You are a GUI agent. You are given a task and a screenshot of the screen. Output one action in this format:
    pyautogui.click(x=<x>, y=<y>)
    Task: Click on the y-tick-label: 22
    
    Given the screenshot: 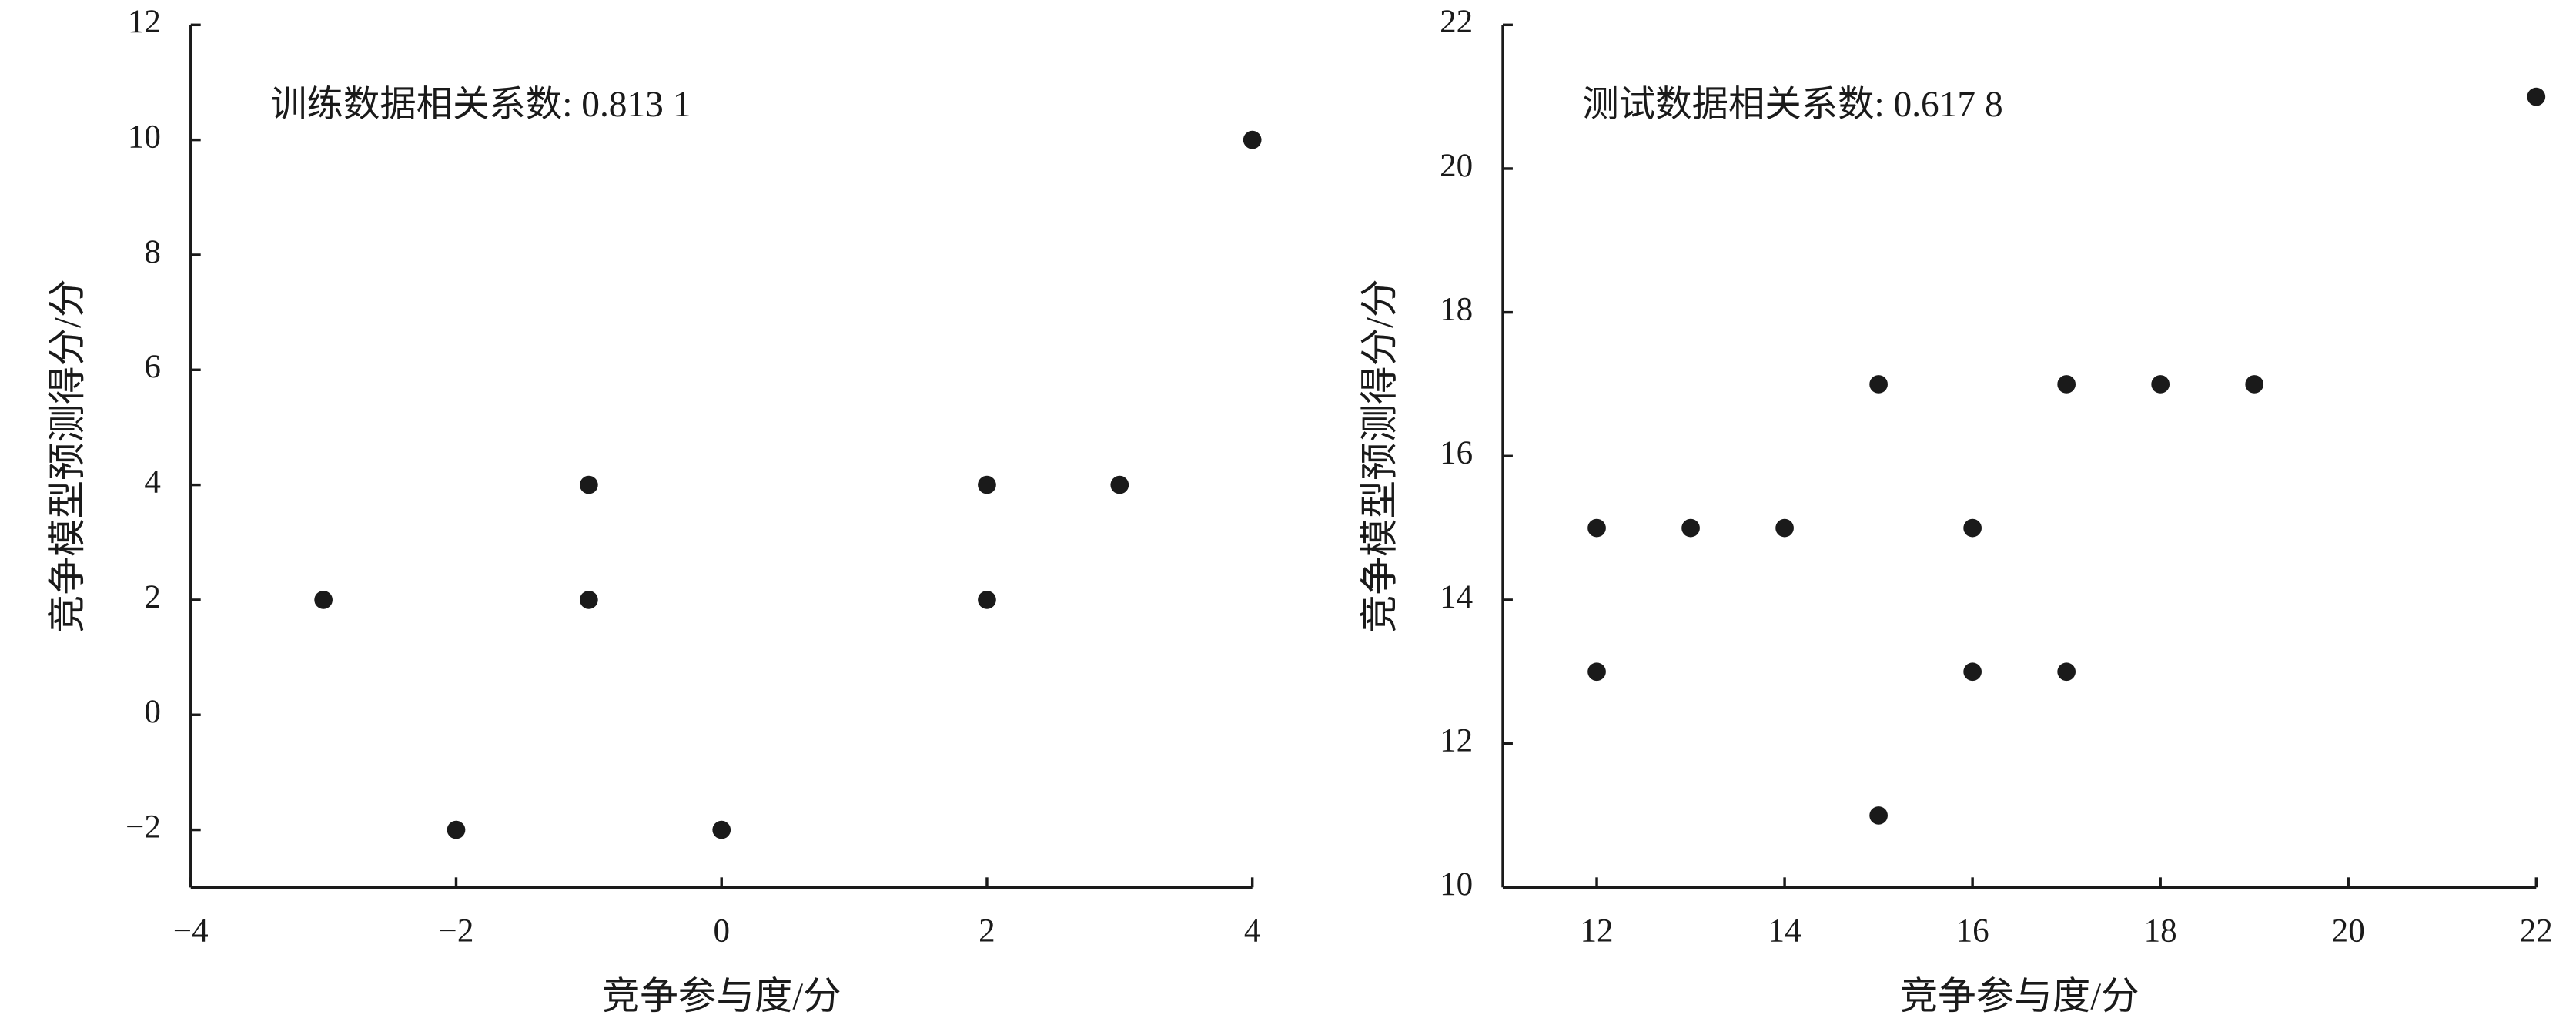 What is the action you would take?
    pyautogui.click(x=1457, y=22)
    